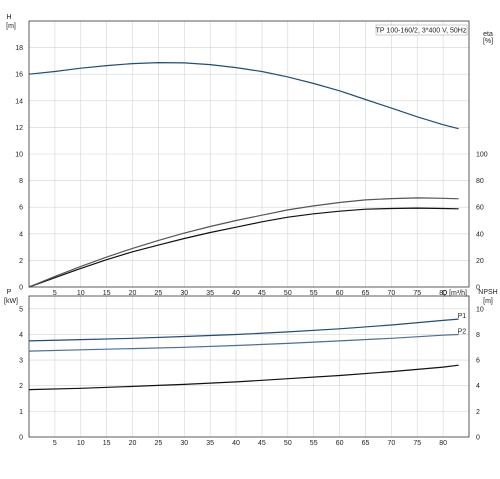 This screenshot has width=500, height=479. I want to click on y-left-tick-label: 10, so click(19, 155).